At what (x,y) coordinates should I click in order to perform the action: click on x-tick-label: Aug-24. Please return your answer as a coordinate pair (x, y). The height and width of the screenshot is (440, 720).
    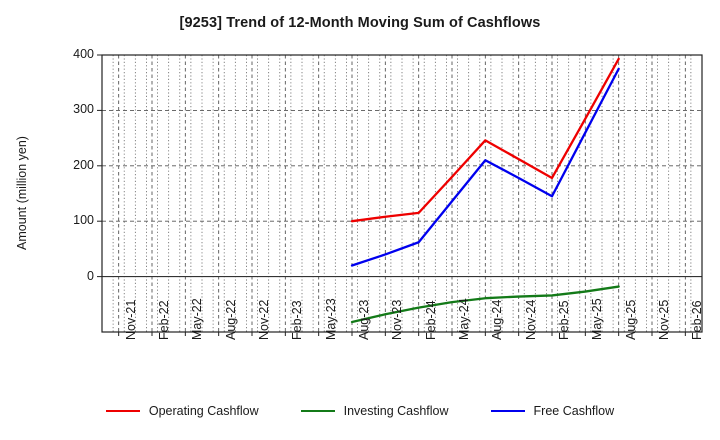
    Looking at the image, I should click on (497, 319).